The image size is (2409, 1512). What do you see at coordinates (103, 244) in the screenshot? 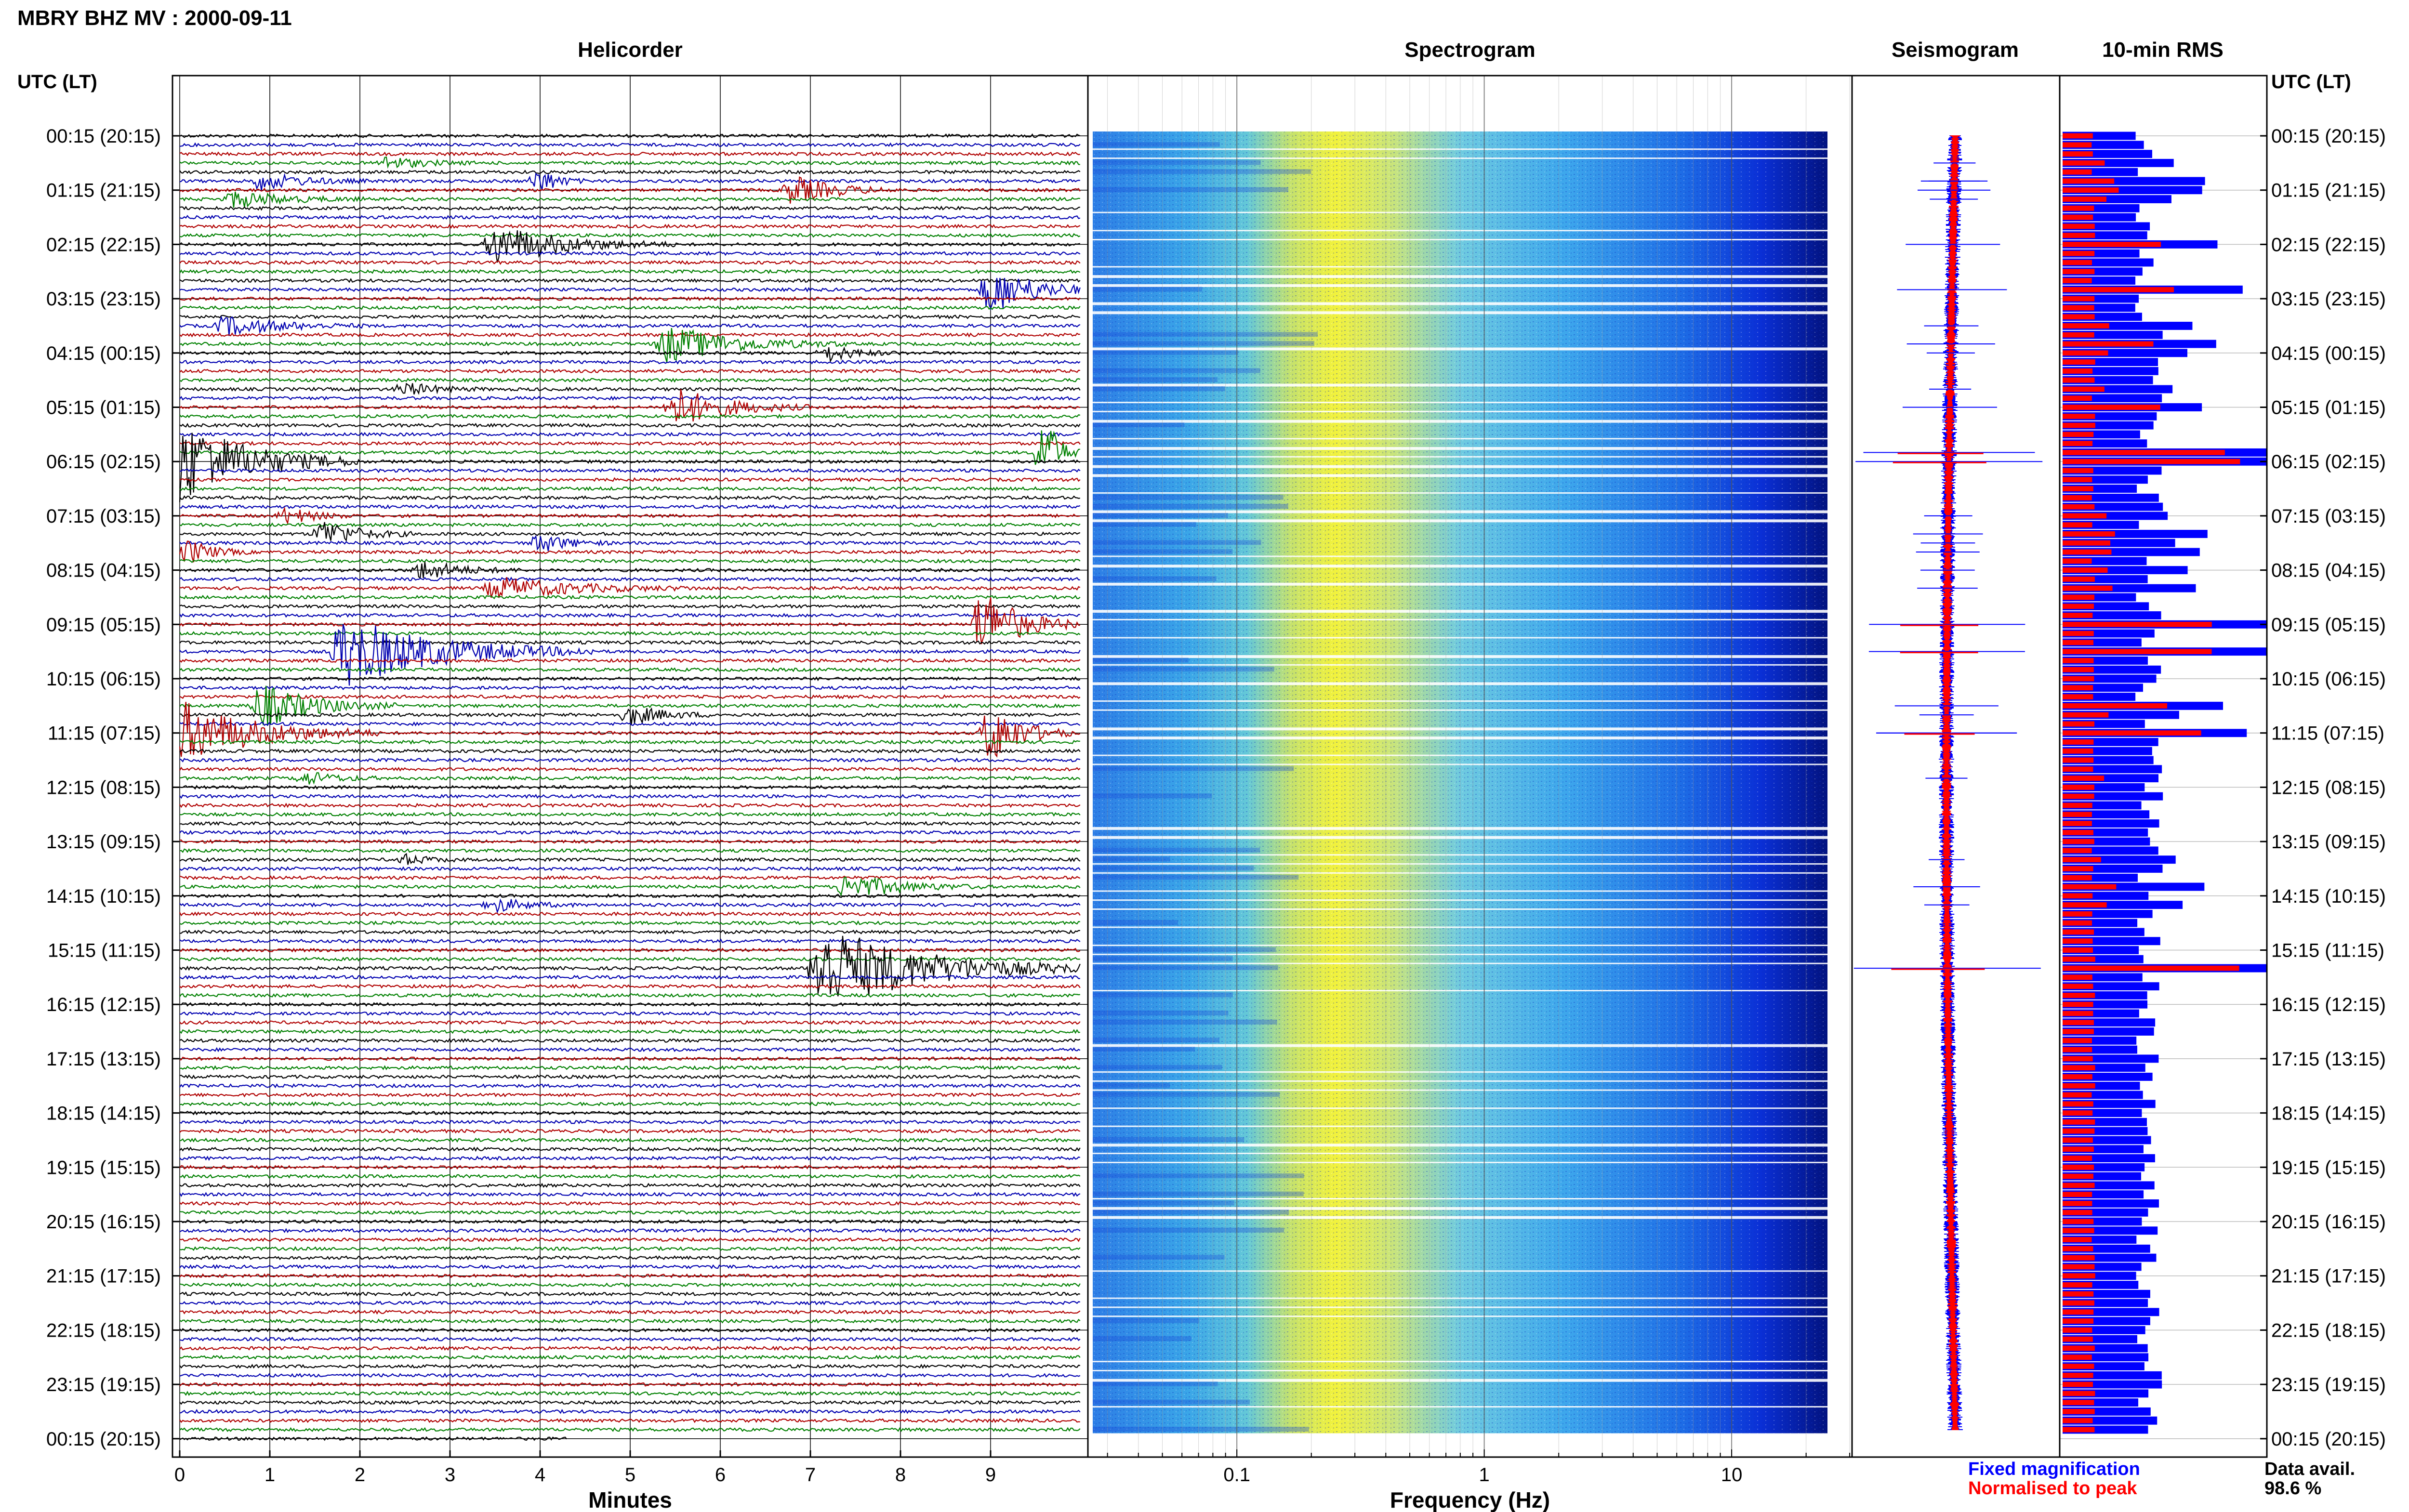
I see `left-tick-label: 02:15 (22:15)` at bounding box center [103, 244].